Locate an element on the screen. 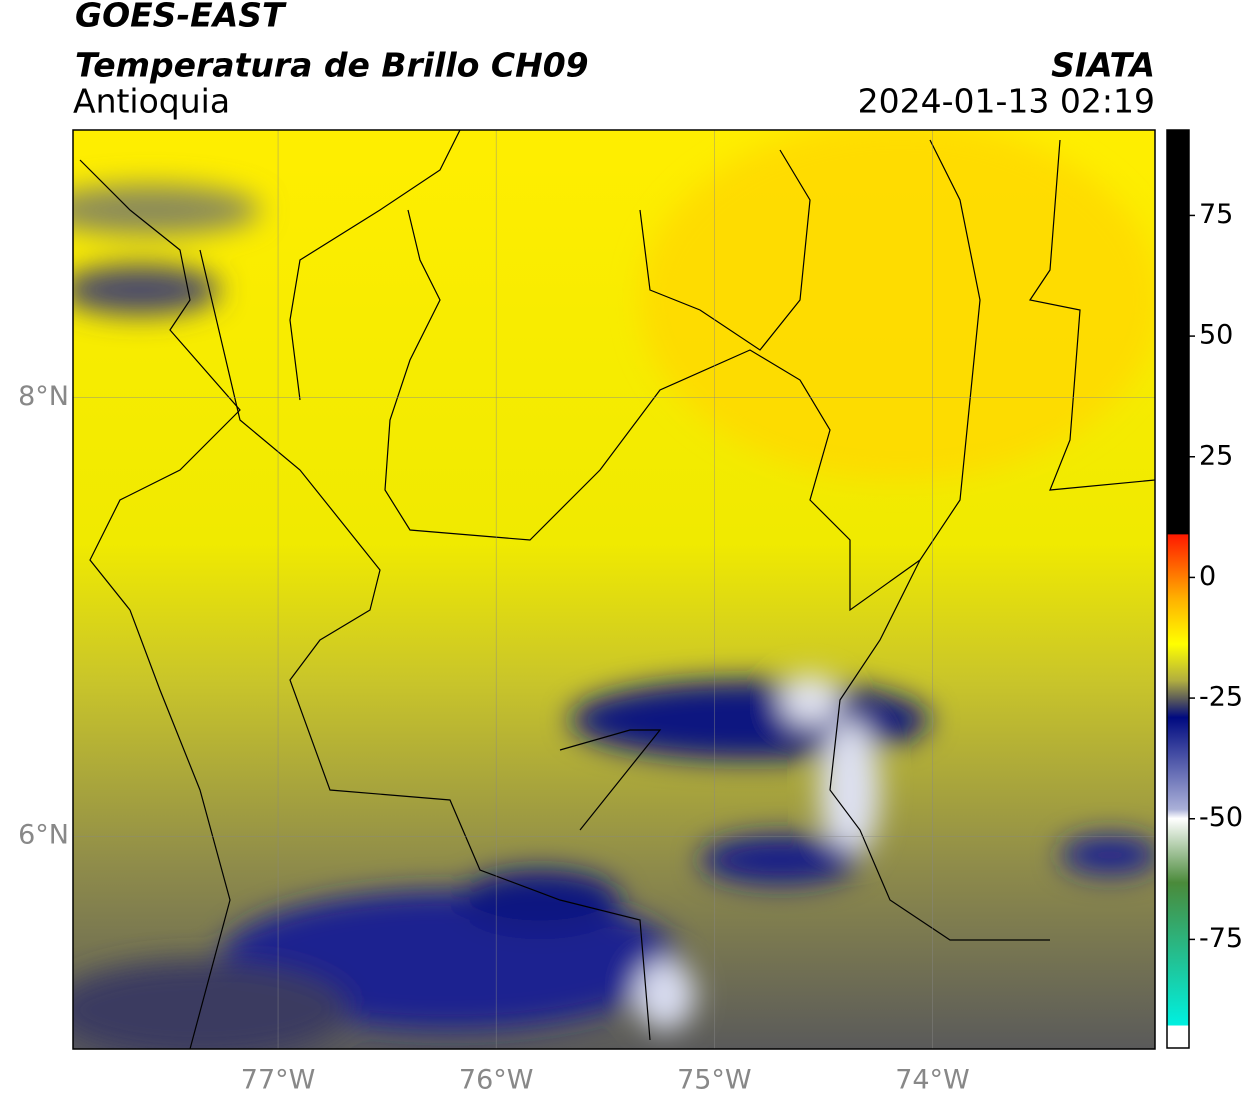  colorbar-tick-label: -50 is located at coordinates (1221, 817).